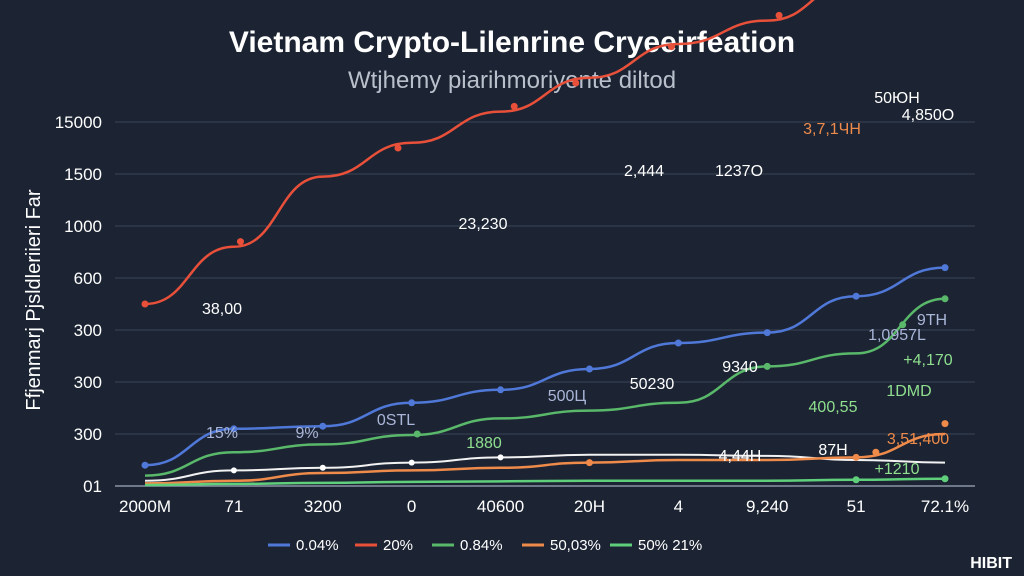 The image size is (1024, 576). I want to click on legend-label: 50% 21%, so click(670, 545).